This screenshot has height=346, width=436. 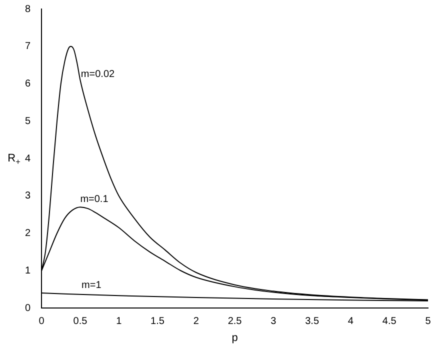 What do you see at coordinates (28, 46) in the screenshot?
I see `y-tick-label: 7` at bounding box center [28, 46].